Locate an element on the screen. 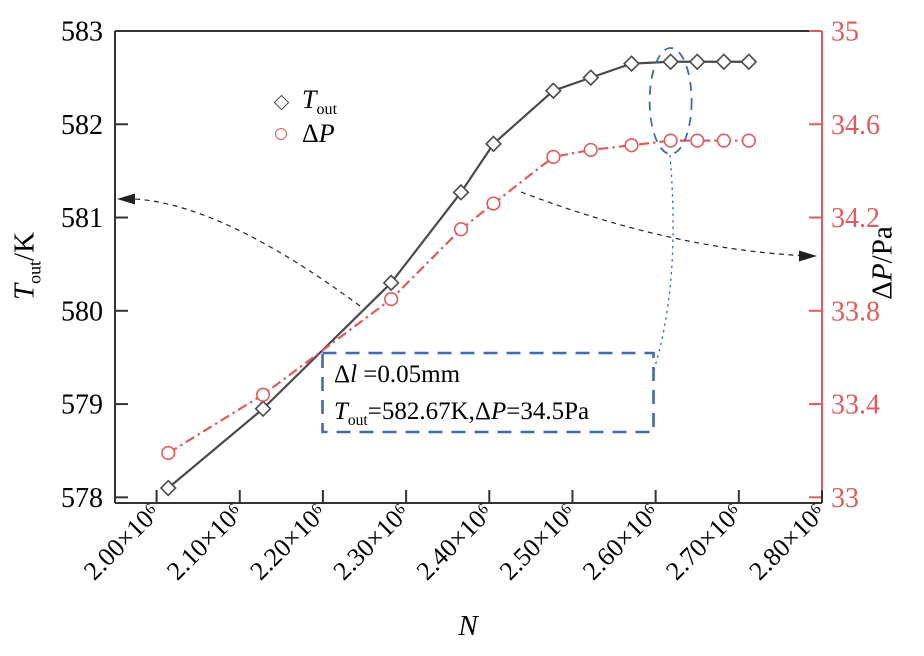  left-axis-arrowhead-icon is located at coordinates (126, 199).